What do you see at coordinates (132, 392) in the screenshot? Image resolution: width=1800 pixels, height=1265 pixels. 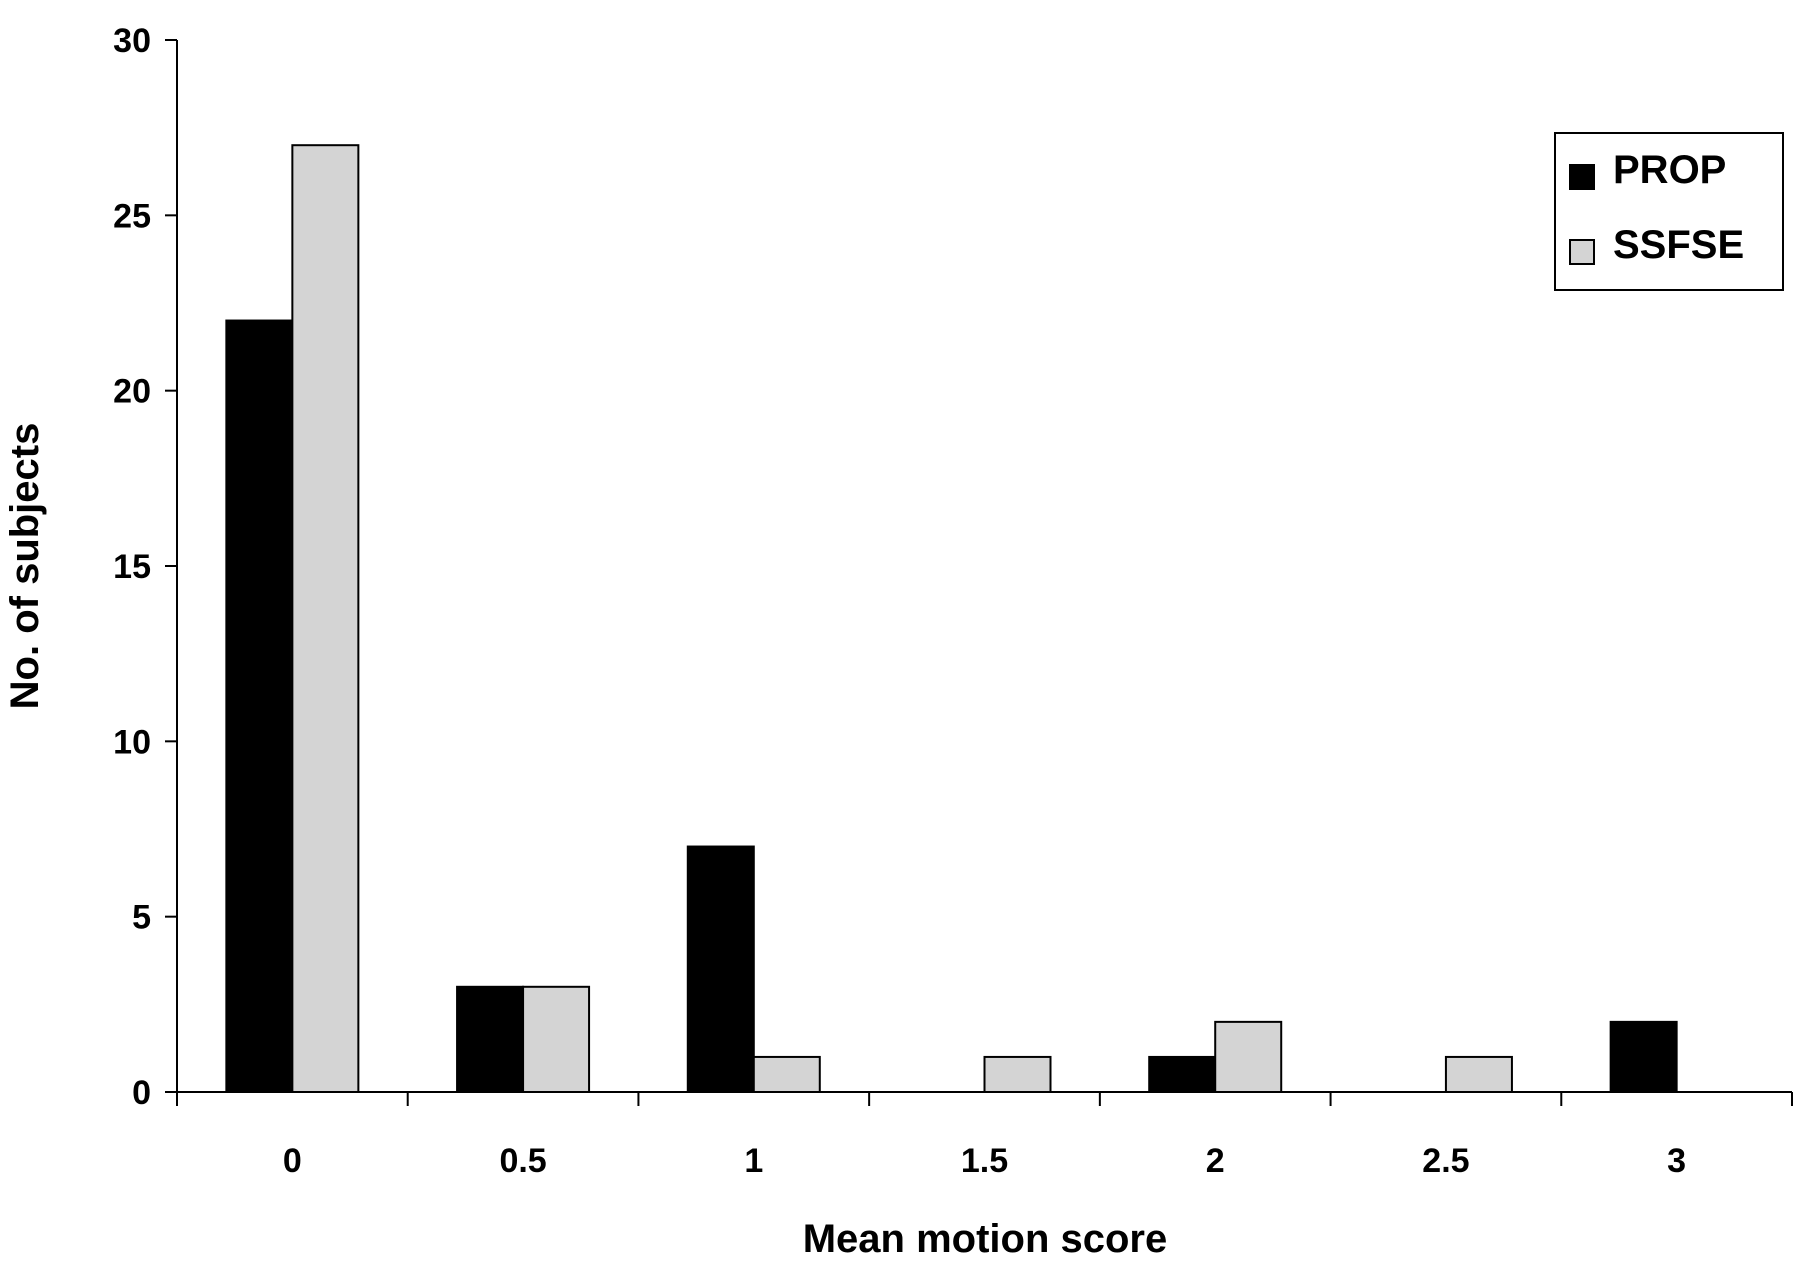 I see `y-tick-label: 20` at bounding box center [132, 392].